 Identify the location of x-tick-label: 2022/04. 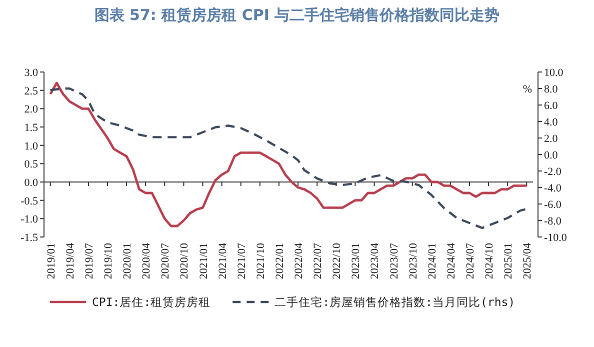
(299, 261).